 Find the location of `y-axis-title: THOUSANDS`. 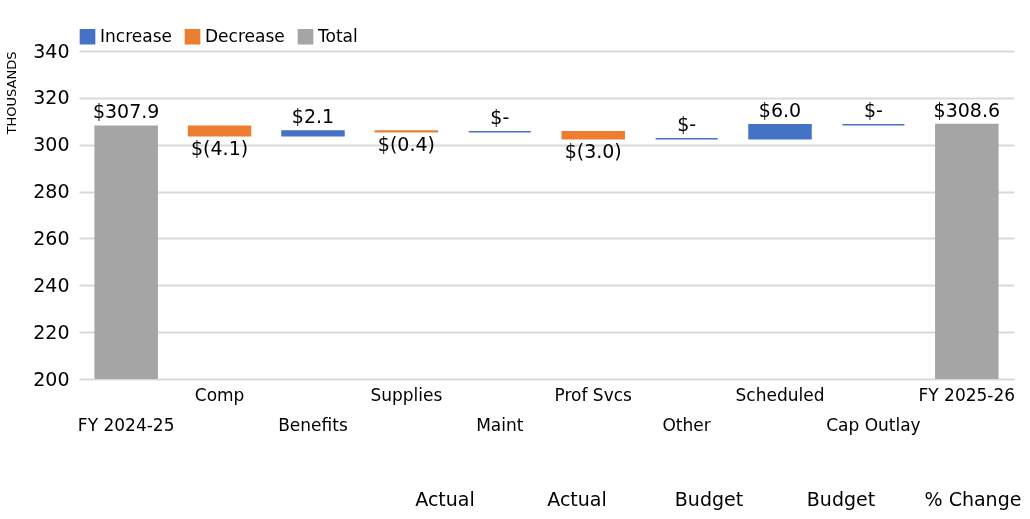

y-axis-title: THOUSANDS is located at coordinates (12, 93).